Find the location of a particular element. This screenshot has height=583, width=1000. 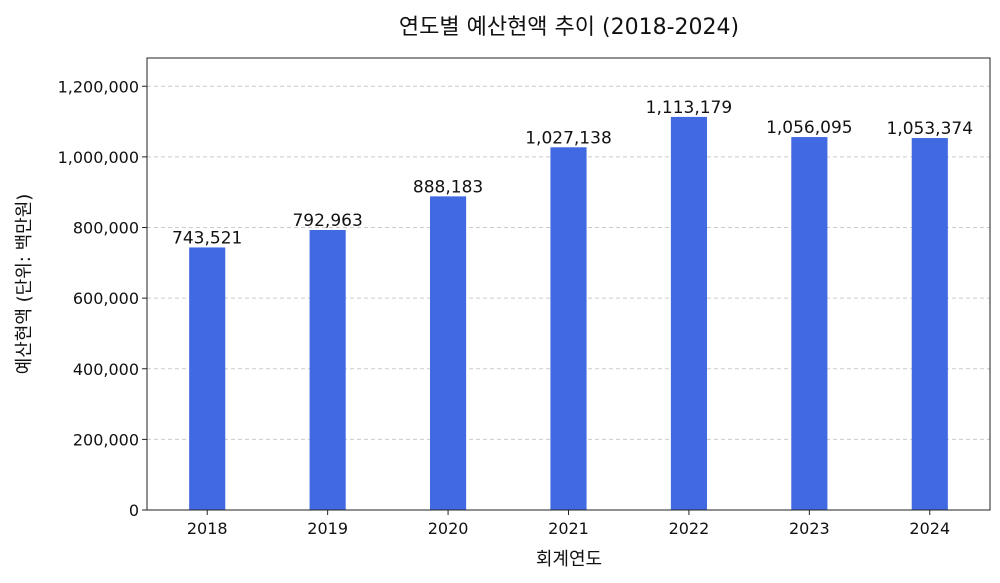

data-label-2024: 1,053,374 is located at coordinates (930, 129).